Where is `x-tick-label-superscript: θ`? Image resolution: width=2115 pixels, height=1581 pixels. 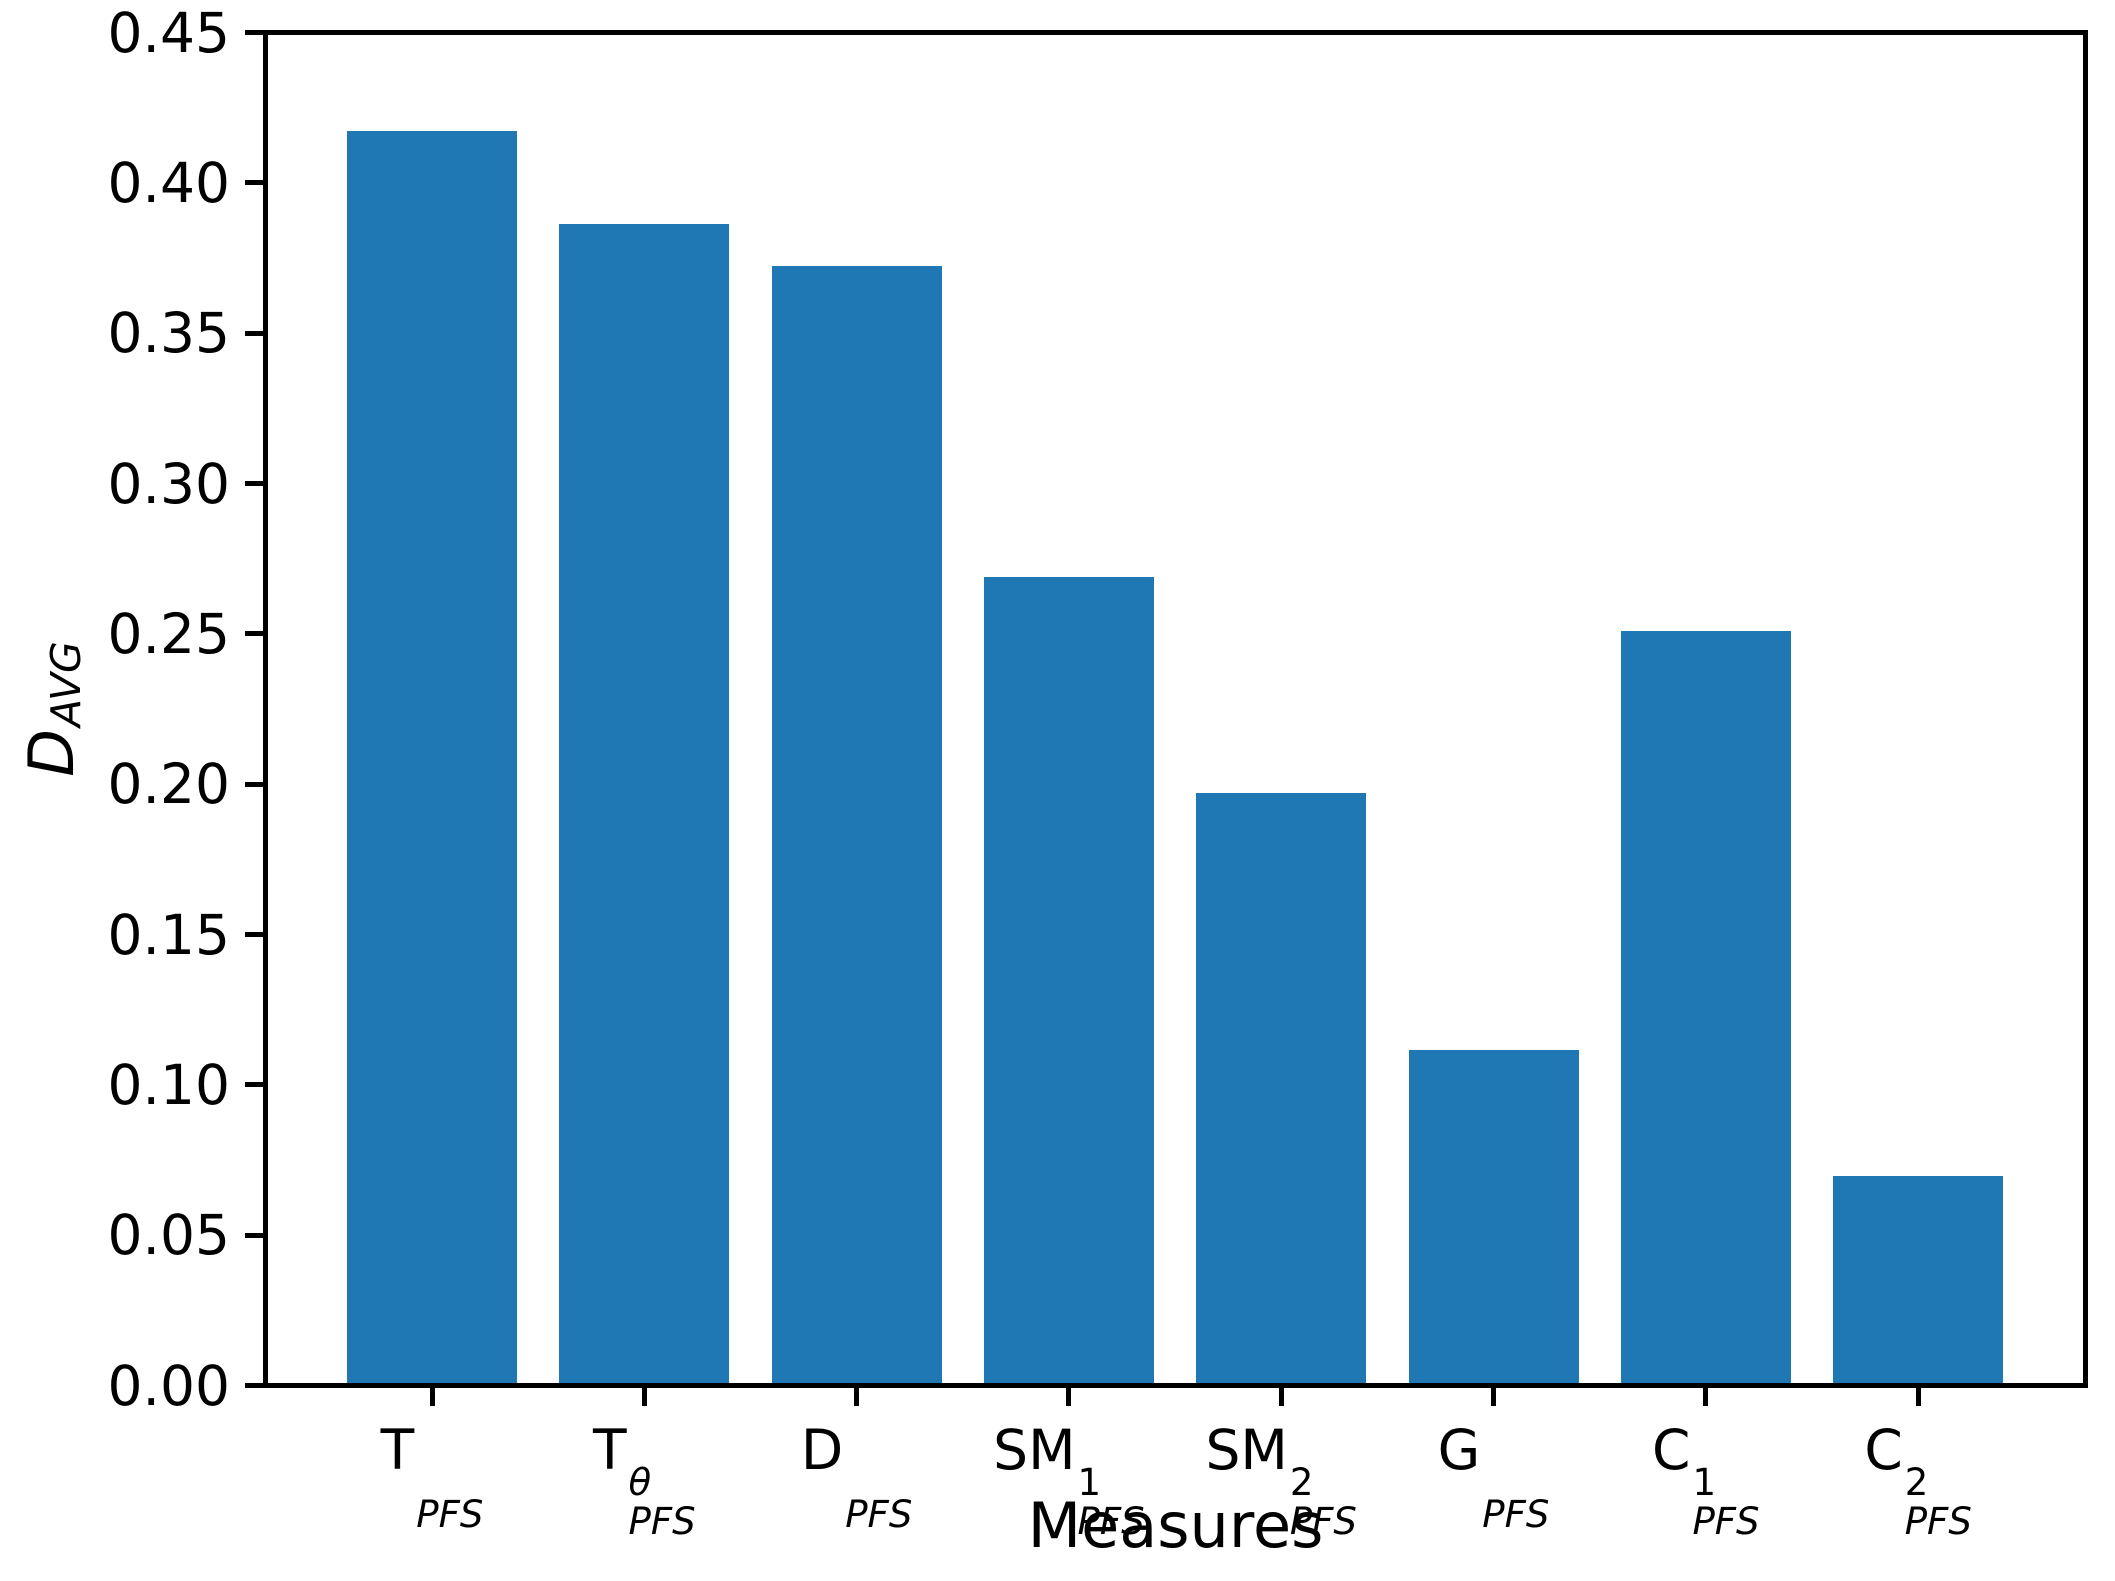
x-tick-label-superscript: θ is located at coordinates (640, 1482).